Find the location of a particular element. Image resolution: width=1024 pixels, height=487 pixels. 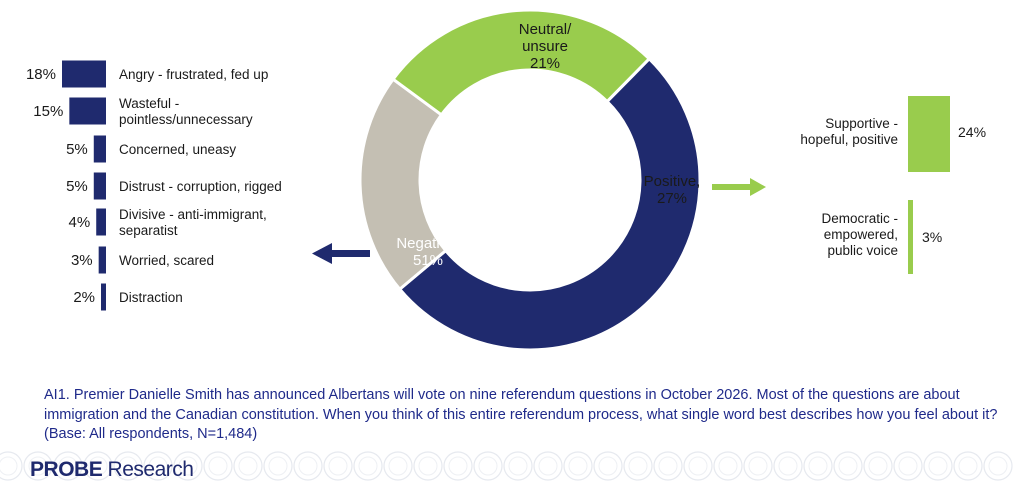

neg-category-5: Worried, scared is located at coordinates (166, 260).